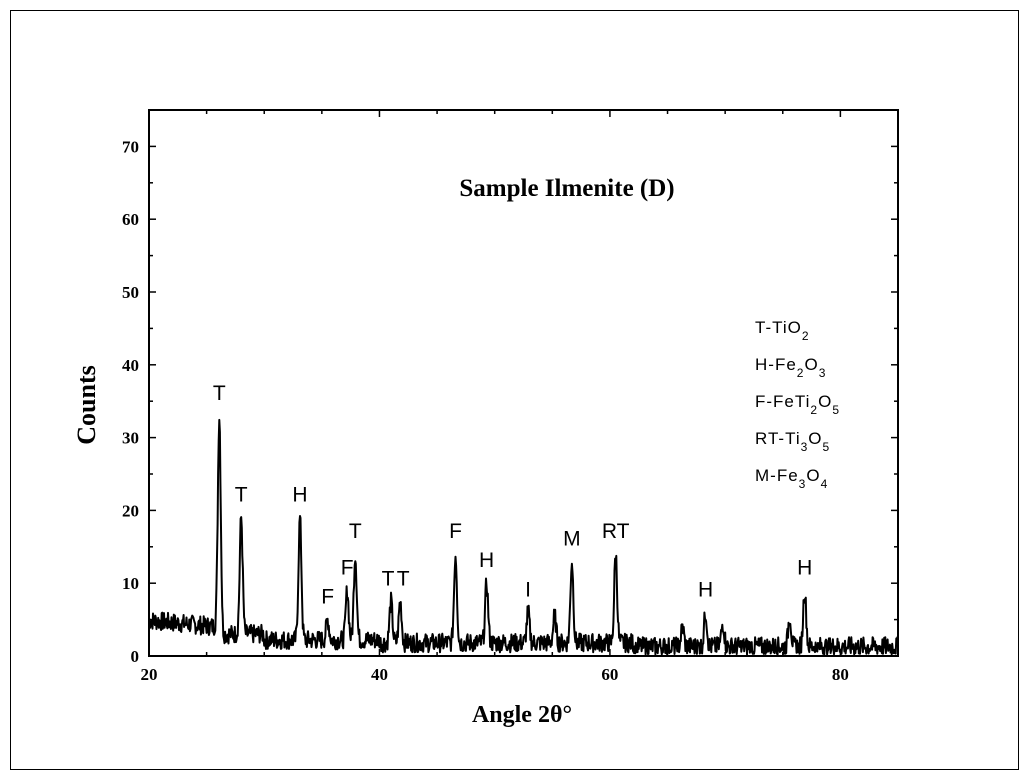 This screenshot has width=1023, height=774. What do you see at coordinates (528, 589) in the screenshot?
I see `peak-label: I` at bounding box center [528, 589].